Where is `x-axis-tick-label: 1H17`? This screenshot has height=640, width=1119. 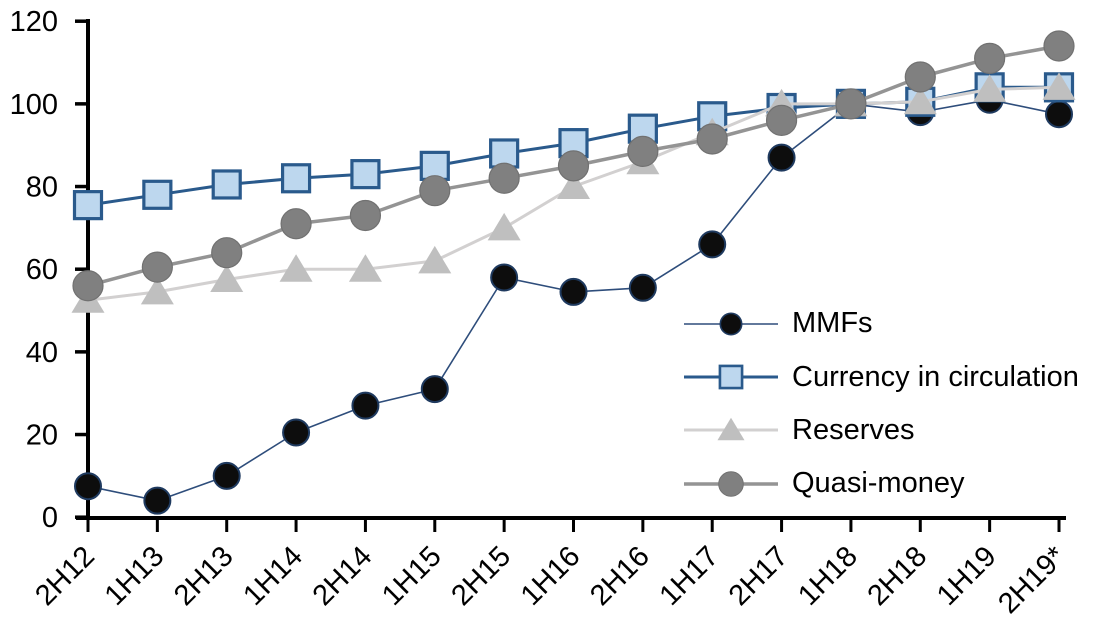
x-axis-tick-label: 1H17 is located at coordinates (690, 576).